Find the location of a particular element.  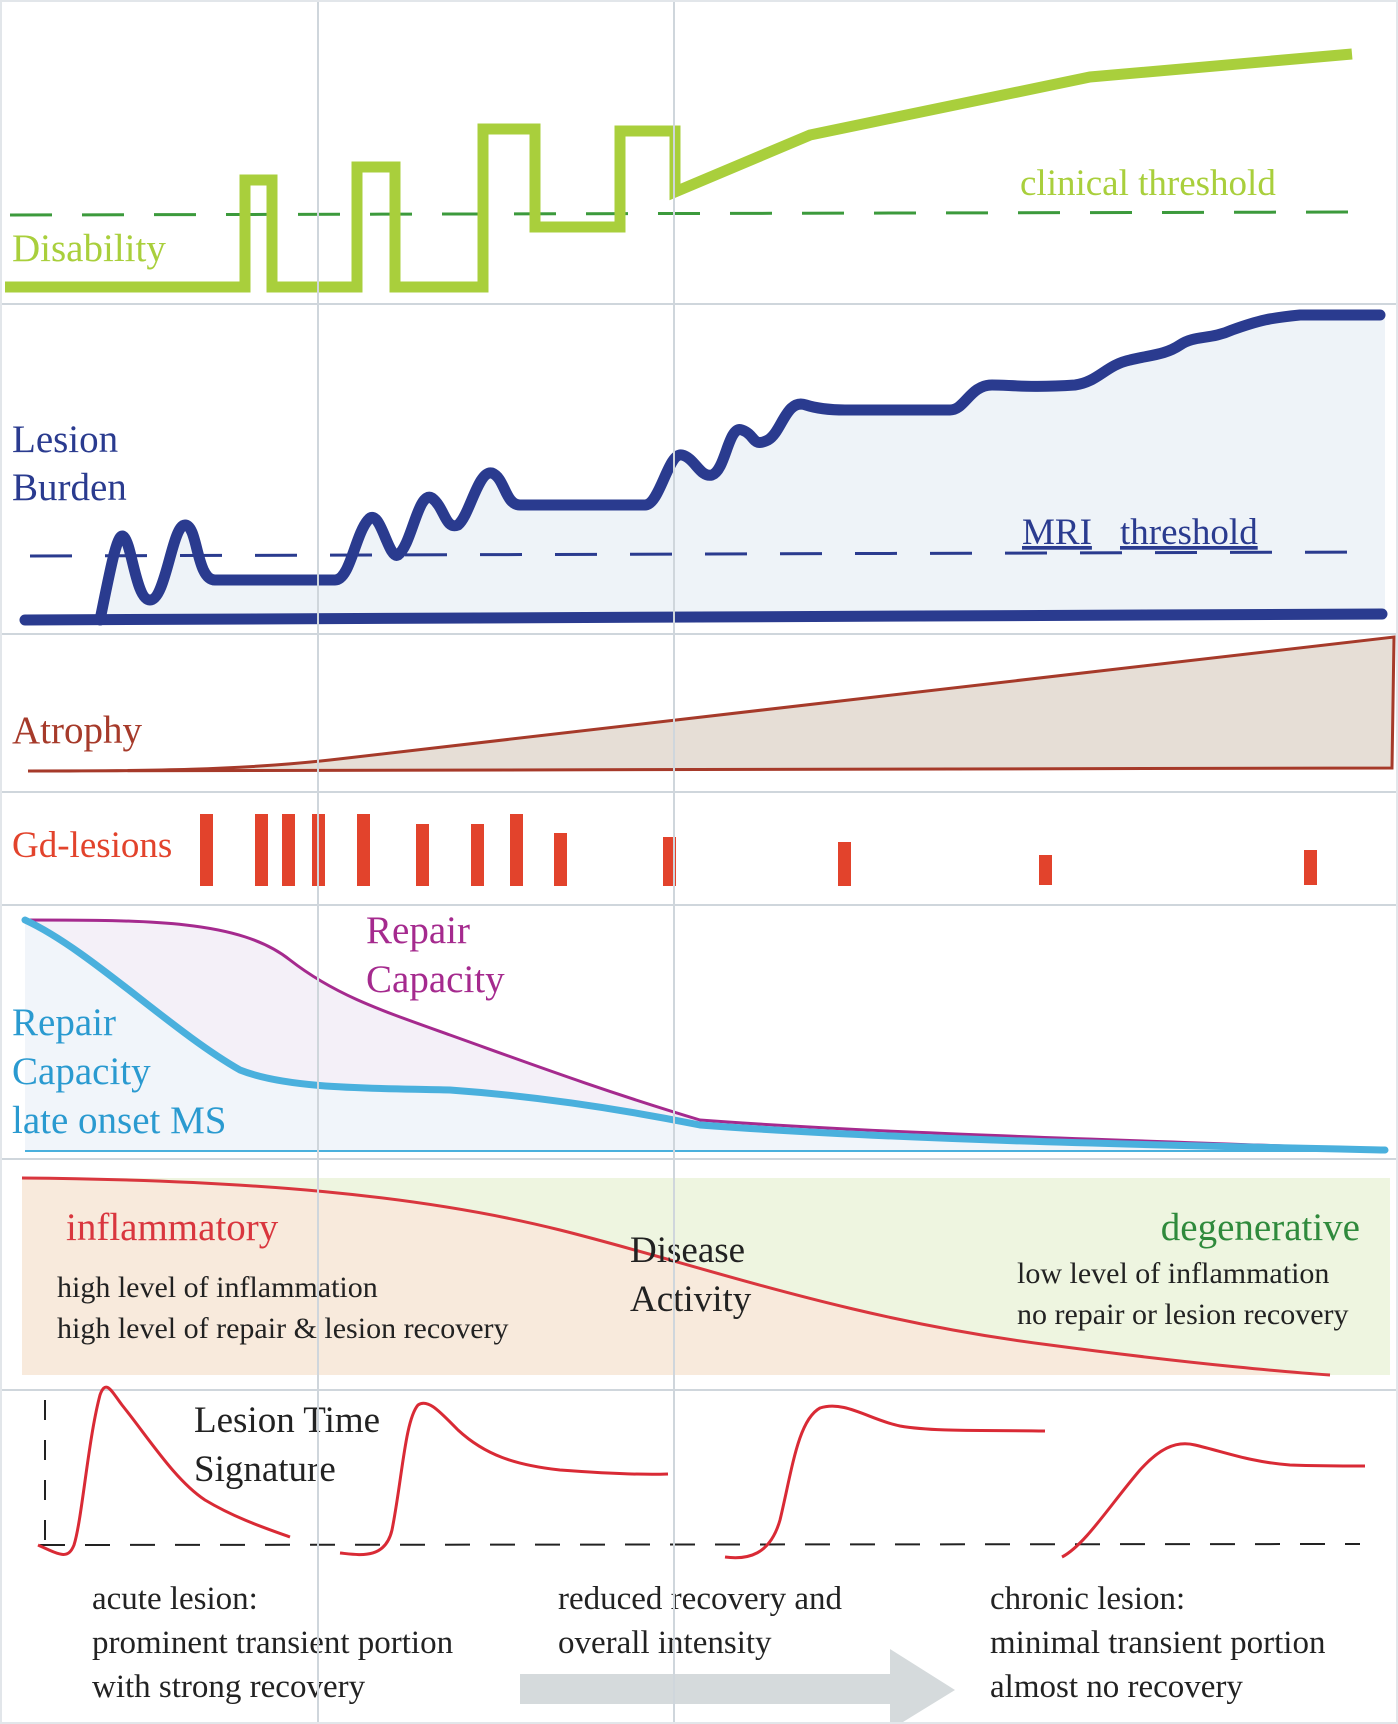

disease-activity-curve is located at coordinates (676, 1276).